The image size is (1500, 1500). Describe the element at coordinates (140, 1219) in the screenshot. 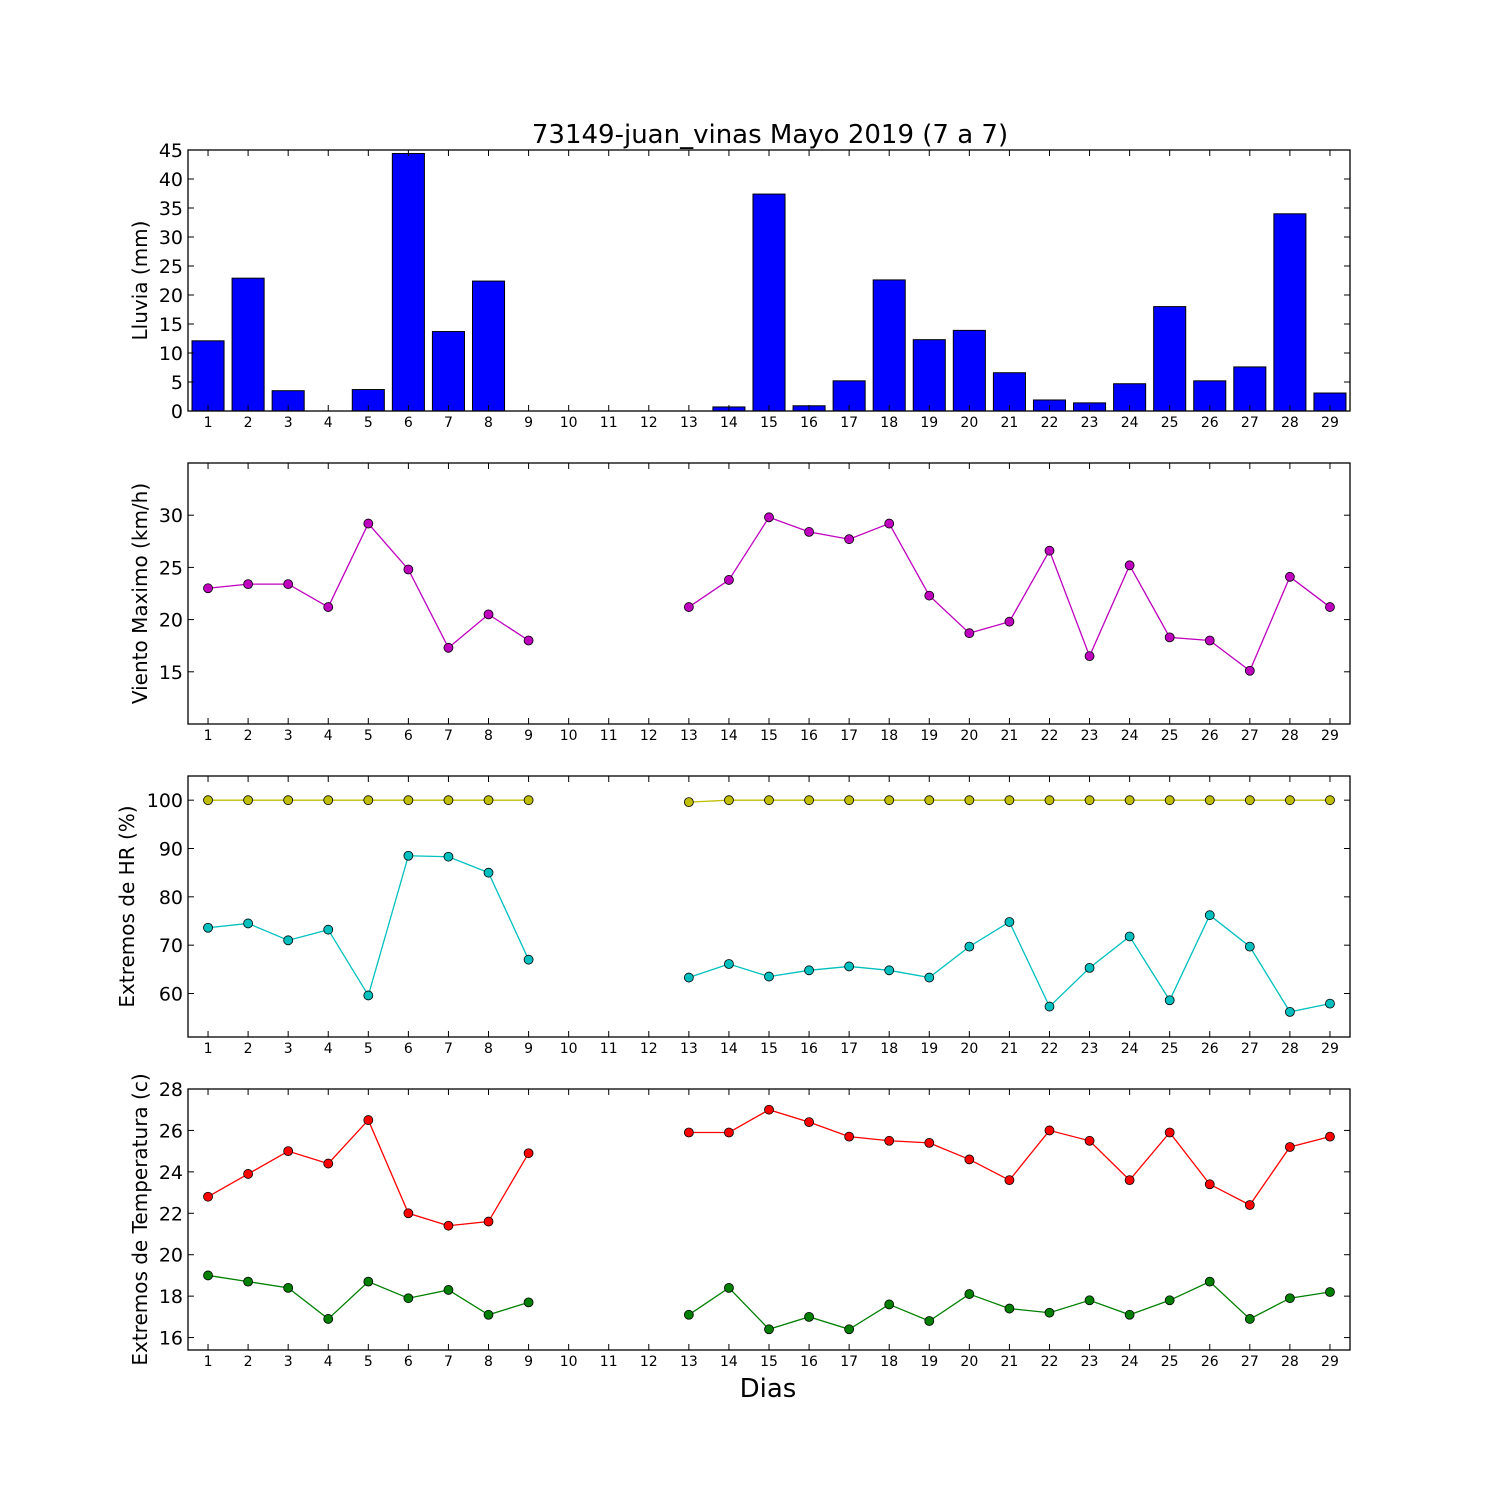

I see `y-axis-label: Extremos de Temperatura (c)` at that location.